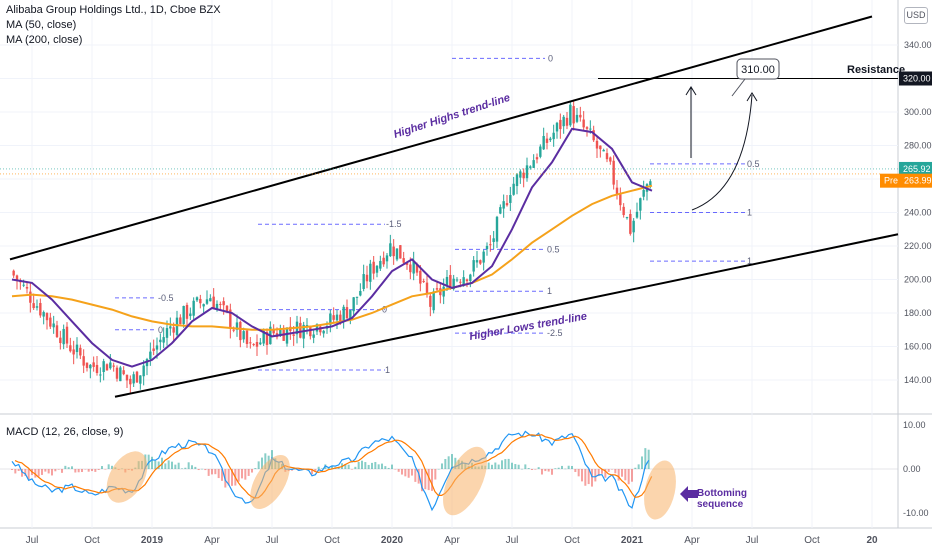 The height and width of the screenshot is (550, 932). What do you see at coordinates (692, 540) in the screenshot?
I see `time-tick-label: Apr` at bounding box center [692, 540].